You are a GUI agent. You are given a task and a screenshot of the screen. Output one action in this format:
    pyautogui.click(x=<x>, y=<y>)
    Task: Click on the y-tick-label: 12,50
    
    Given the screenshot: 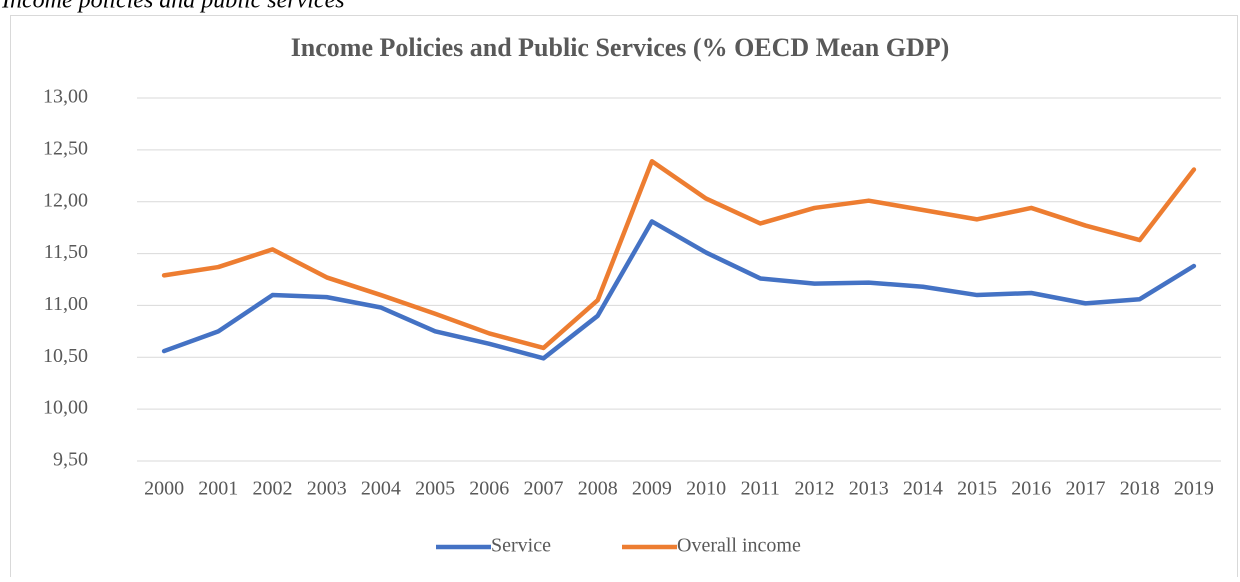 What is the action you would take?
    pyautogui.click(x=65, y=148)
    